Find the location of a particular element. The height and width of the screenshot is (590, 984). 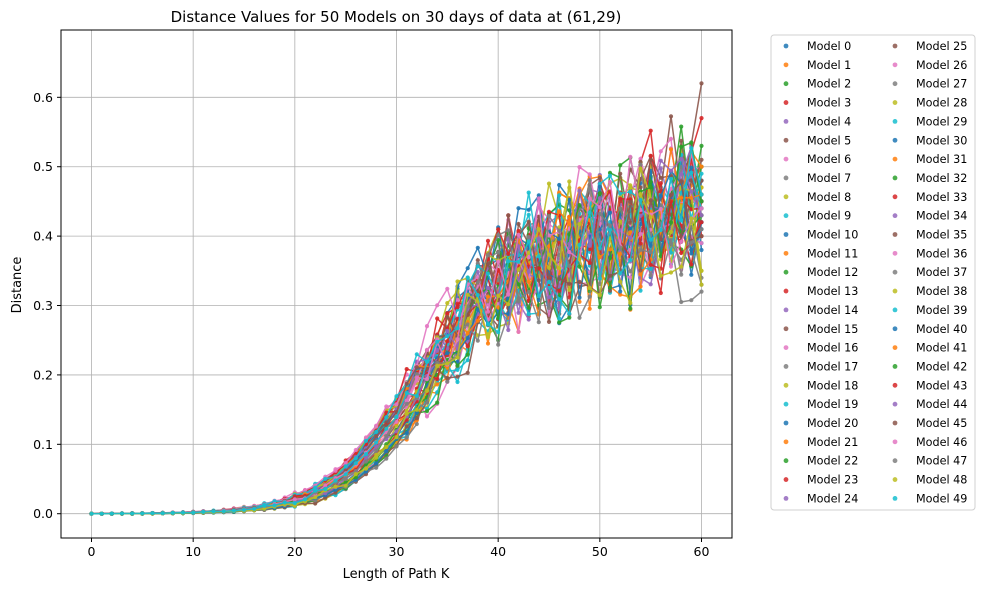

legend-entry: Model 22 is located at coordinates (832, 461).